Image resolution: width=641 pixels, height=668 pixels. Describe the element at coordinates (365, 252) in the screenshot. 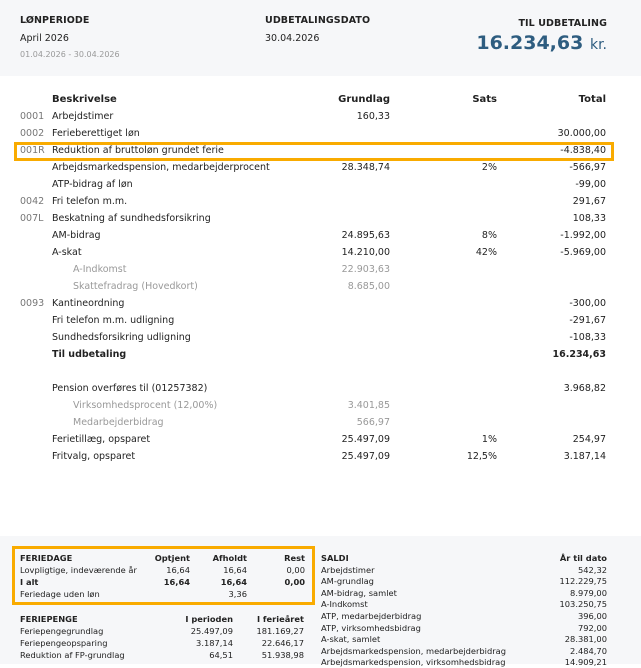

I see `row-grundlag: 14.210,00` at that location.